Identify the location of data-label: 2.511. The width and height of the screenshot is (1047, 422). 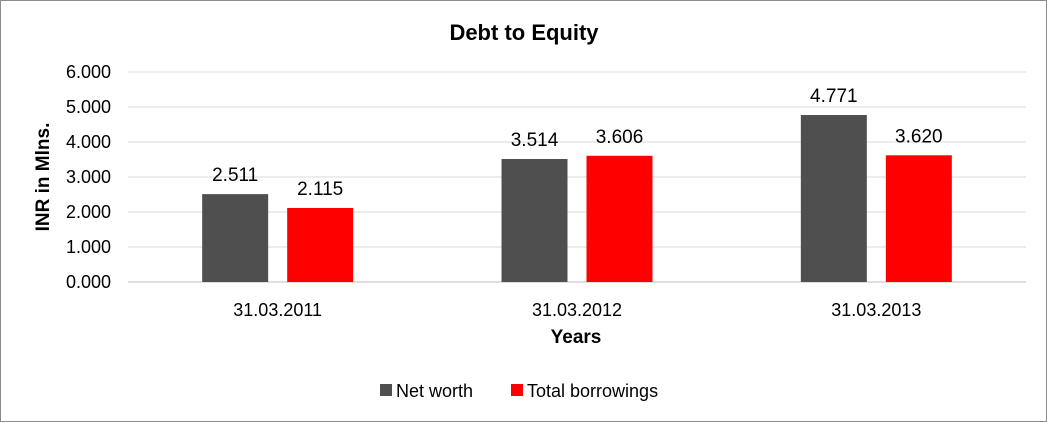
(235, 175).